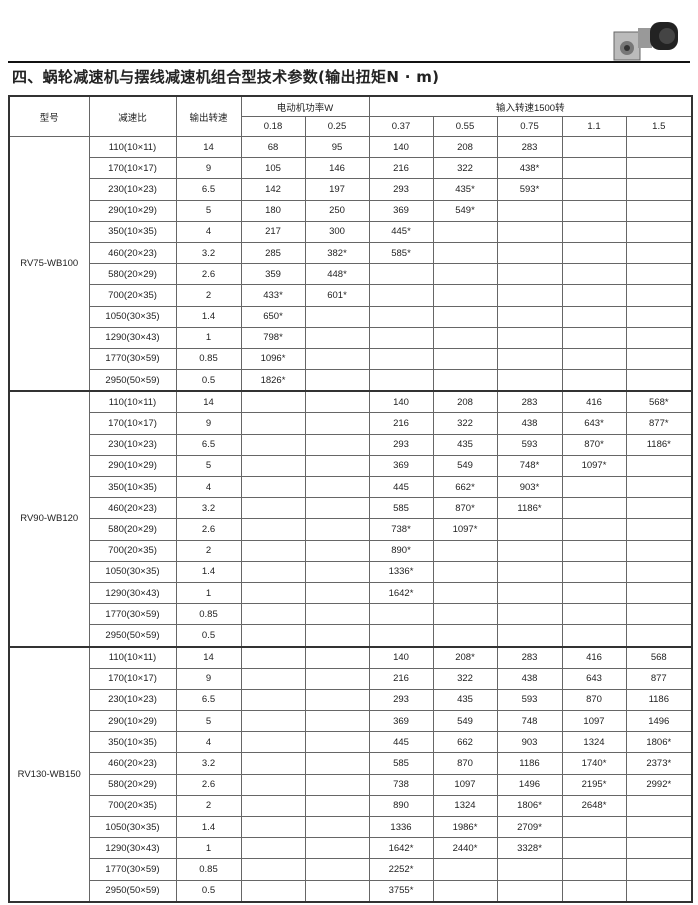 The height and width of the screenshot is (905, 698). I want to click on torque-cell: 435*, so click(465, 189).